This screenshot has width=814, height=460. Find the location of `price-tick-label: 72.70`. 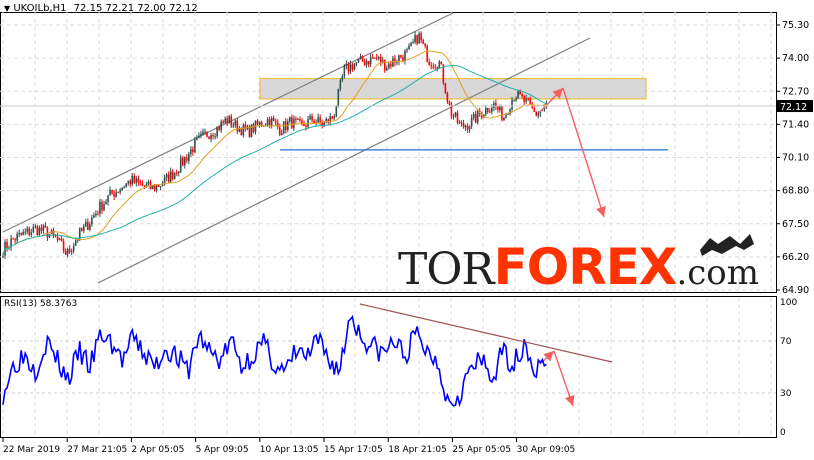

price-tick-label: 72.70 is located at coordinates (795, 91).